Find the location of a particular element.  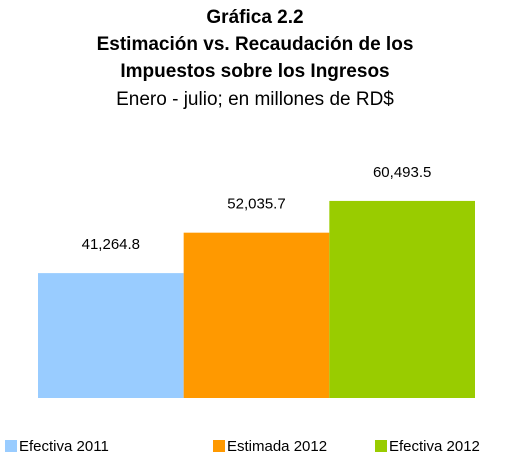

chart-title: Gráfica 2.2 is located at coordinates (254, 17).